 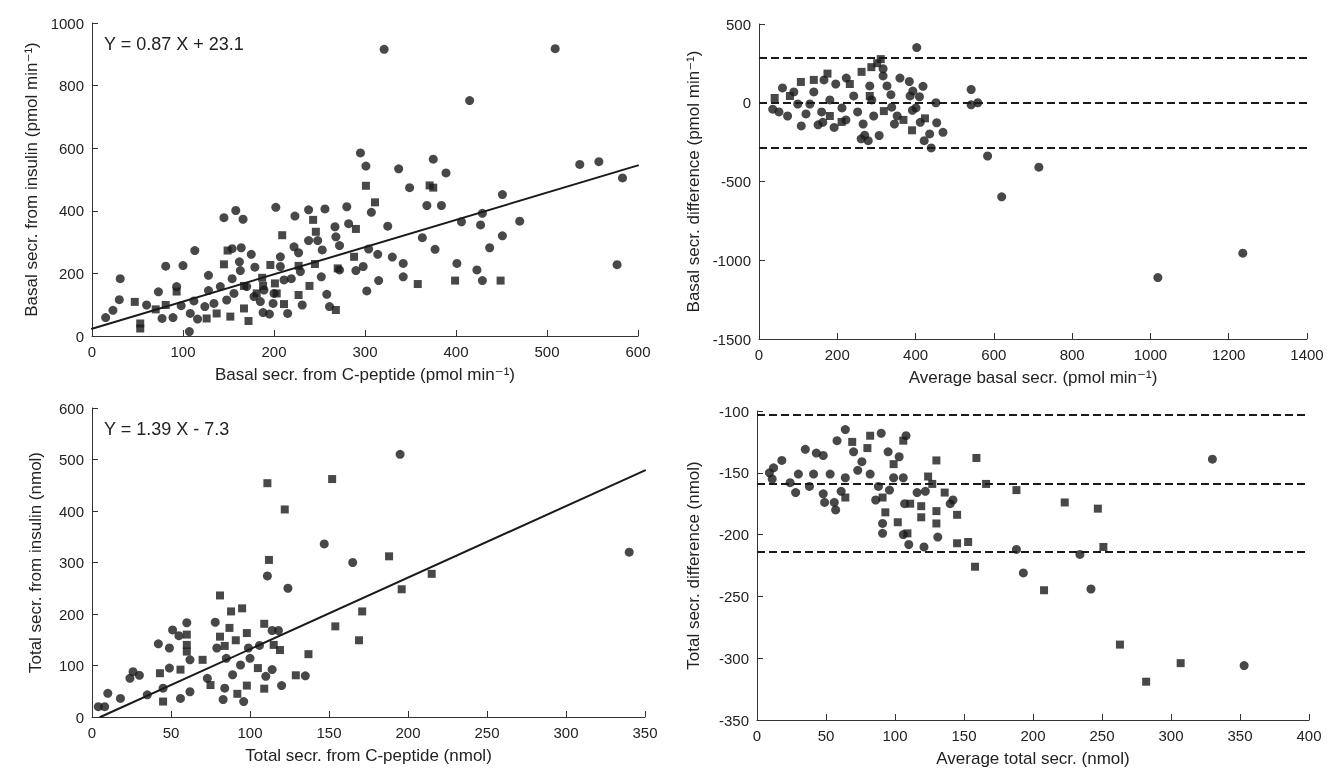 What do you see at coordinates (171, 732) in the screenshot?
I see `x-tick-label: 50` at bounding box center [171, 732].